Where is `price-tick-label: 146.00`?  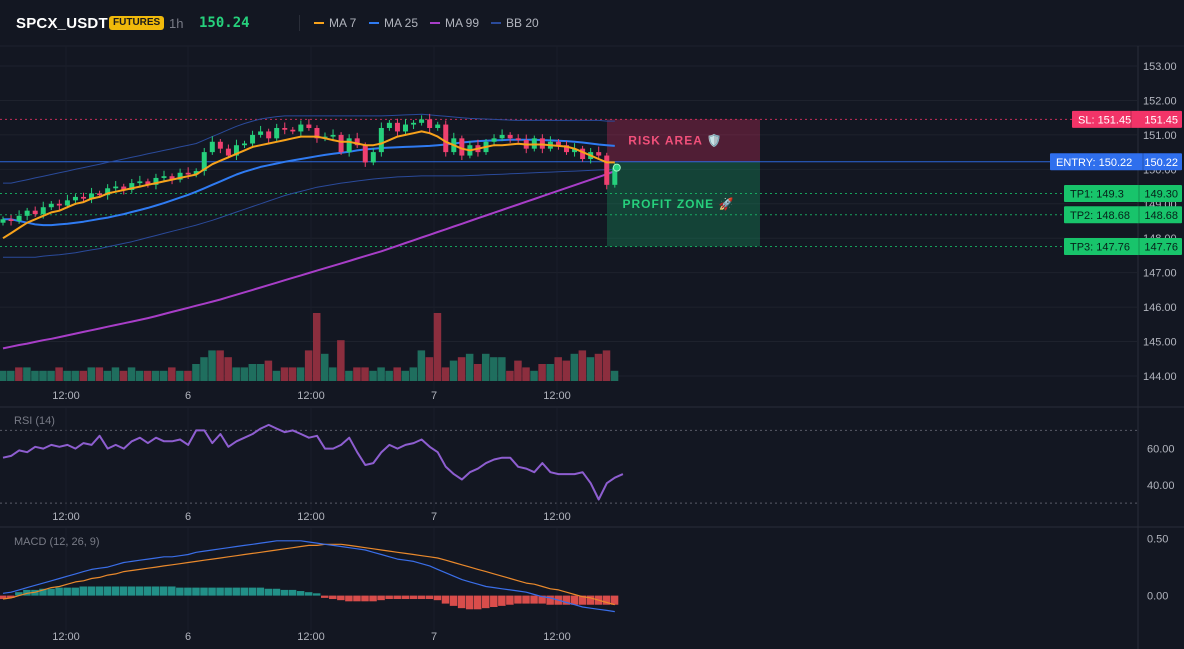
price-tick-label: 146.00 is located at coordinates (1160, 308).